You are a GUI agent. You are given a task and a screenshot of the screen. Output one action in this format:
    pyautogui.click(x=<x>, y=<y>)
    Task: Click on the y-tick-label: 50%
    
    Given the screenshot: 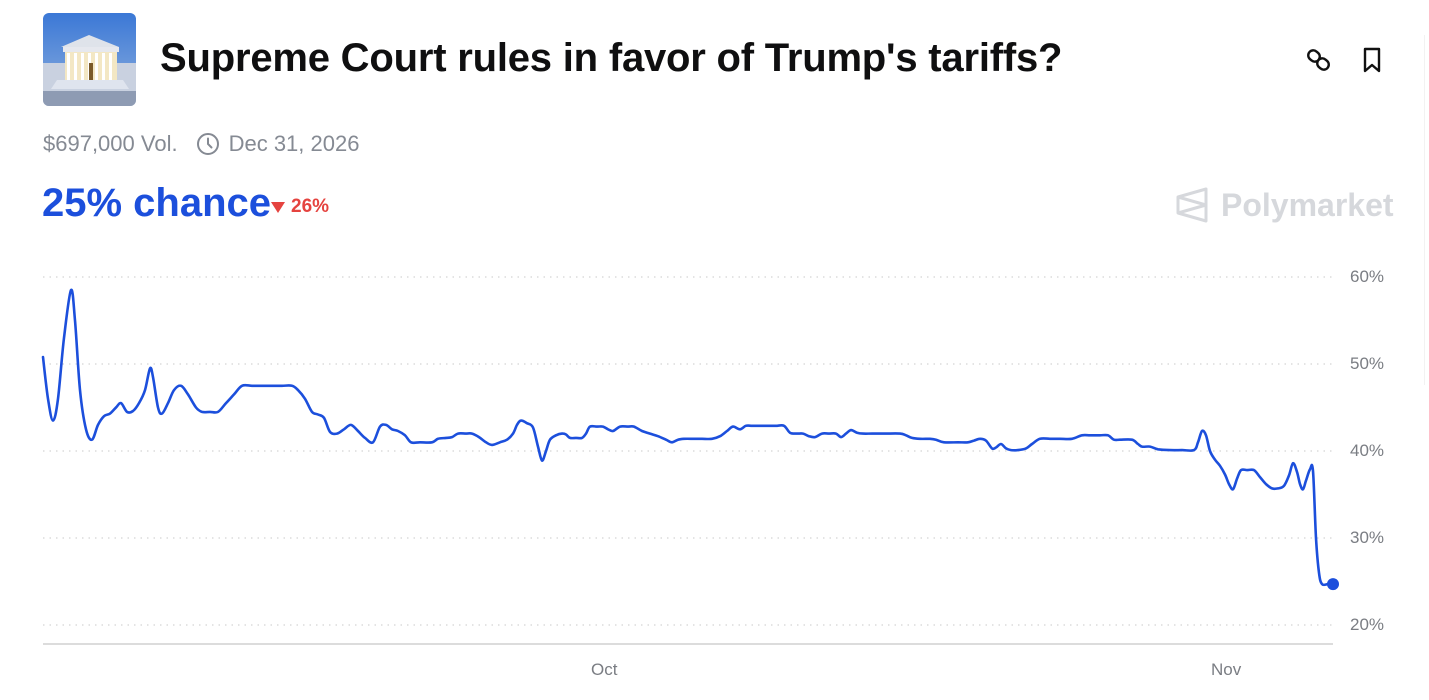 What is the action you would take?
    pyautogui.click(x=1367, y=363)
    